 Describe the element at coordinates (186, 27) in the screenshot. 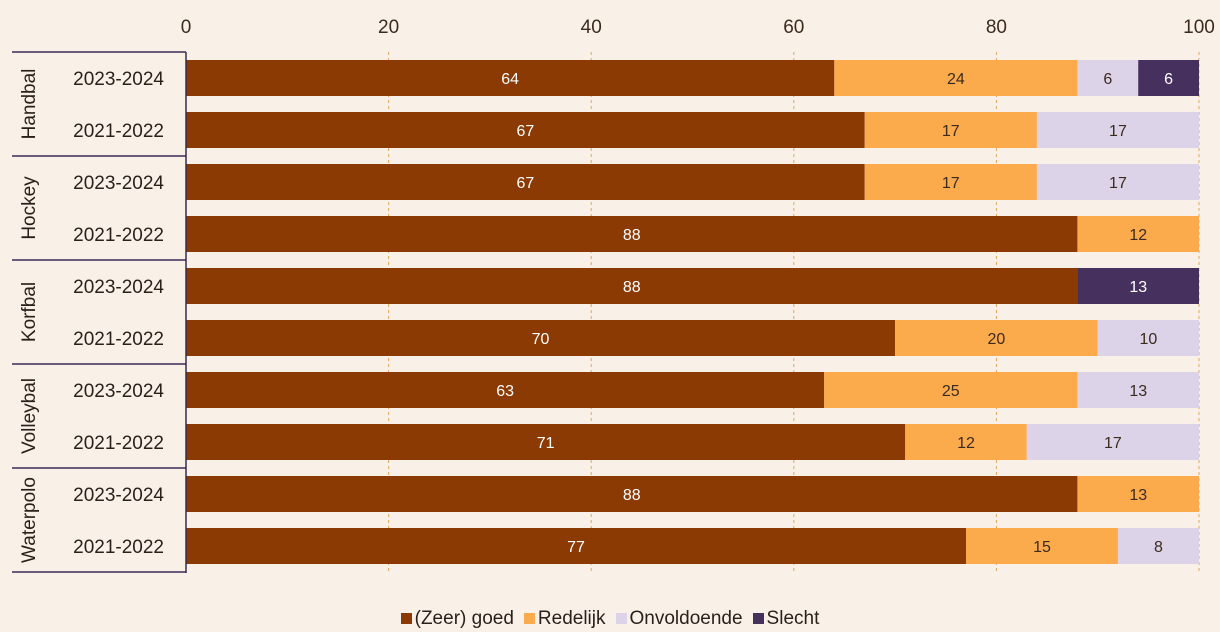

I see `x-tick-label: 0` at that location.